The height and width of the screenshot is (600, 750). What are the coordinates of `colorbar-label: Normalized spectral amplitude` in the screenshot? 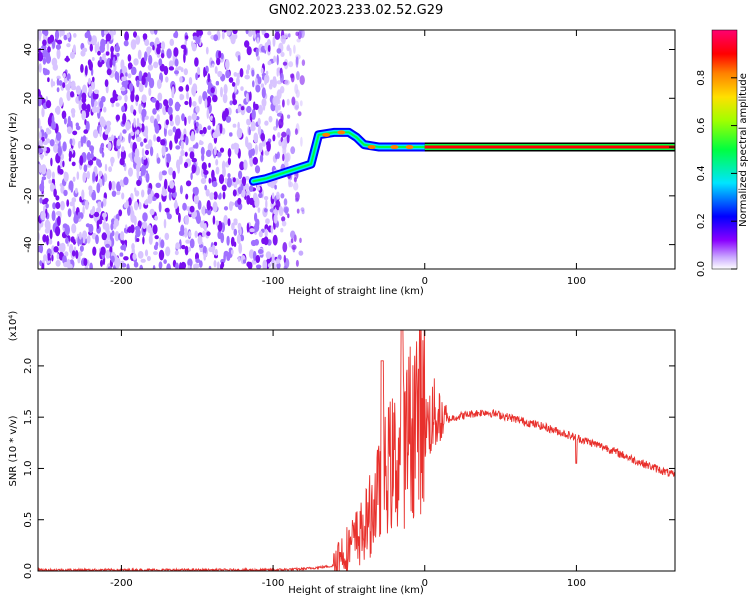 It's located at (743, 150).